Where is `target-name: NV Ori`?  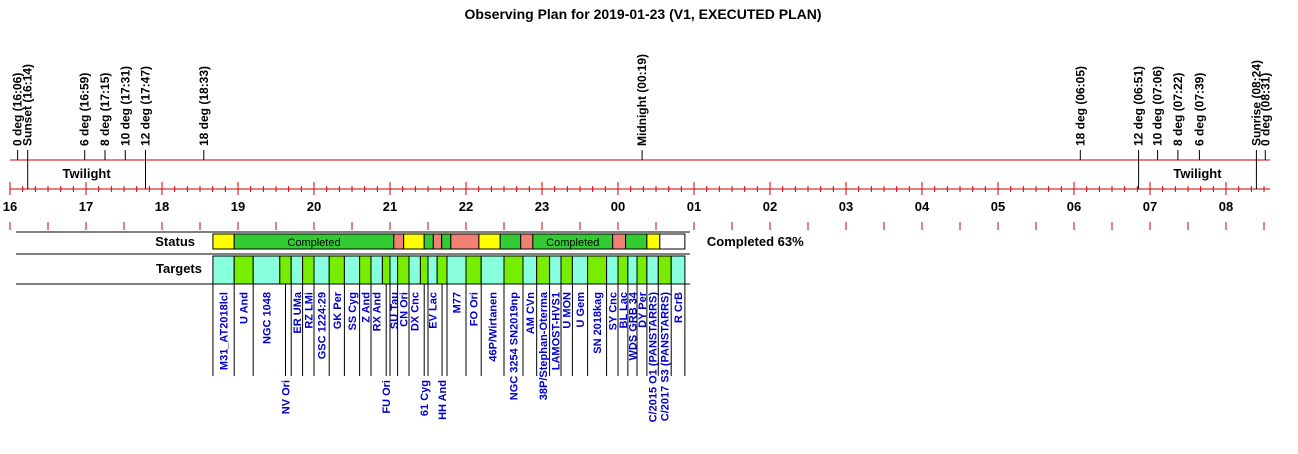 target-name: NV Ori is located at coordinates (287, 397).